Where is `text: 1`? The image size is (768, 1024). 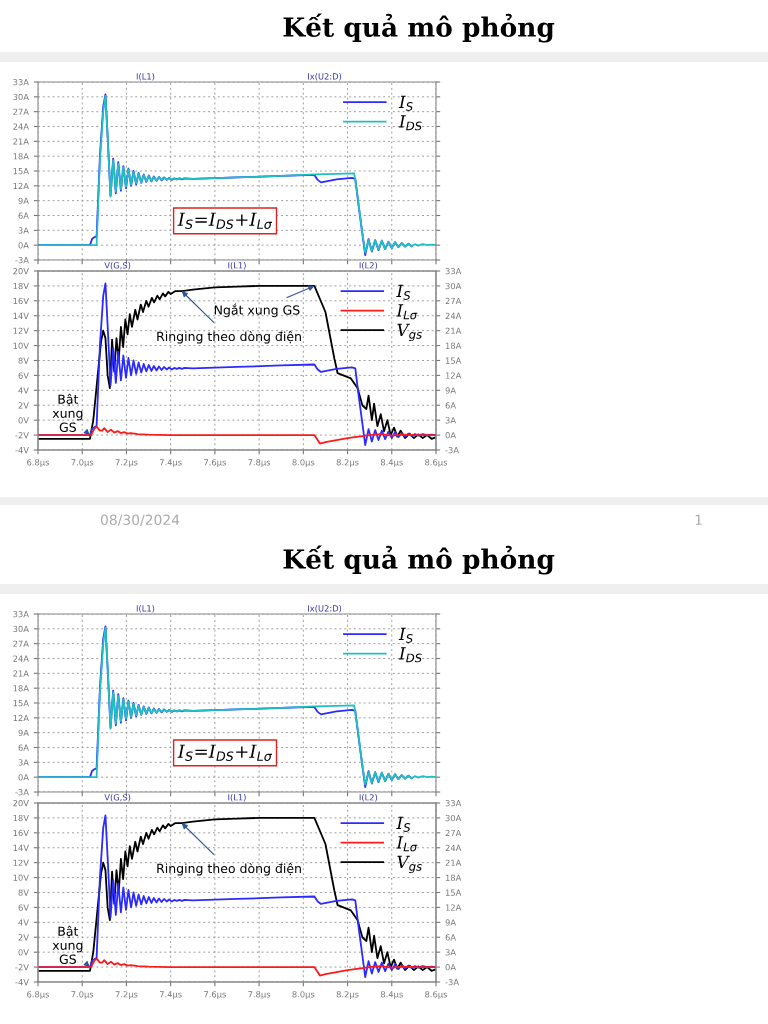
text: 1 is located at coordinates (698, 519).